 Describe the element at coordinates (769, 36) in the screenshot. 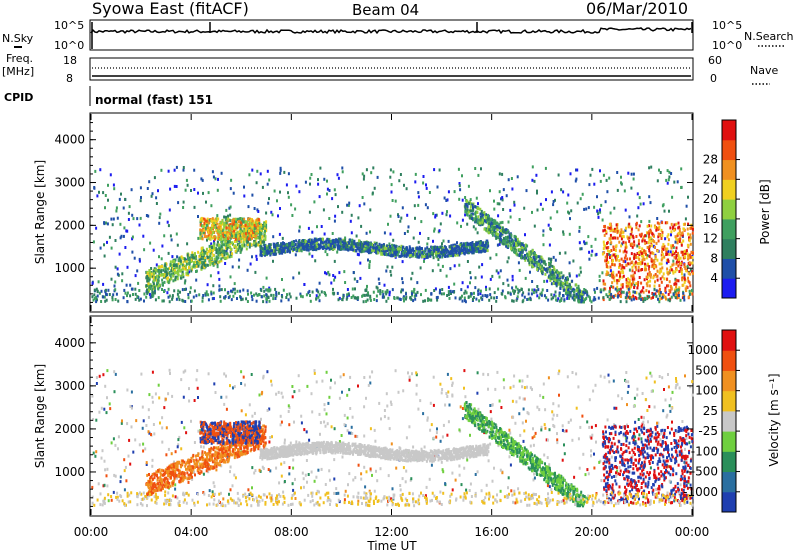

I see `nsearch-label: N.Search` at that location.